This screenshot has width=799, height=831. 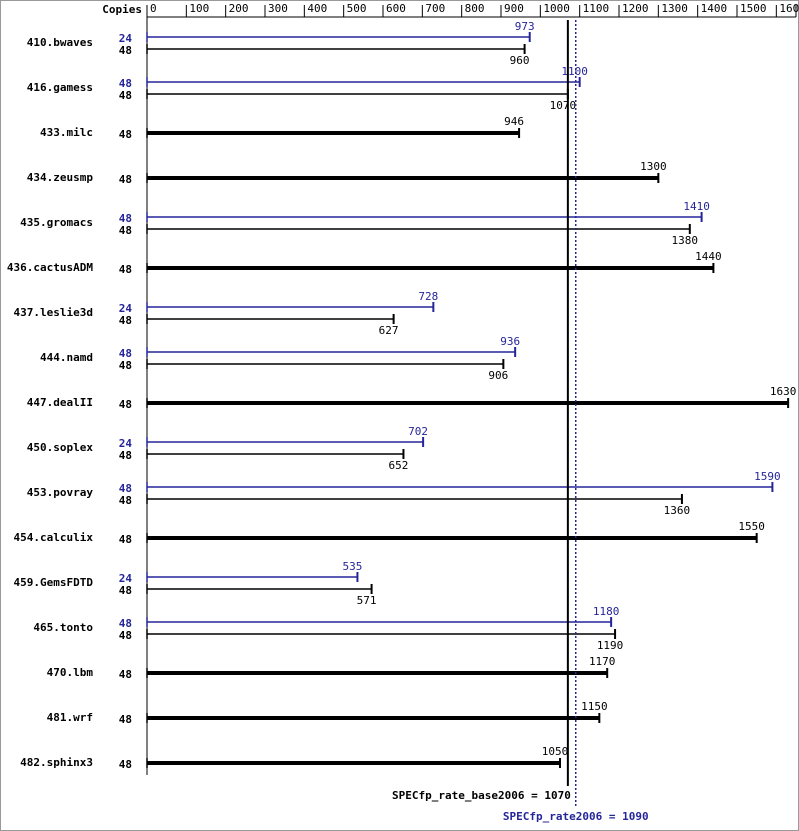 What do you see at coordinates (435, 8) in the screenshot?
I see `x-tick-label: 700` at bounding box center [435, 8].